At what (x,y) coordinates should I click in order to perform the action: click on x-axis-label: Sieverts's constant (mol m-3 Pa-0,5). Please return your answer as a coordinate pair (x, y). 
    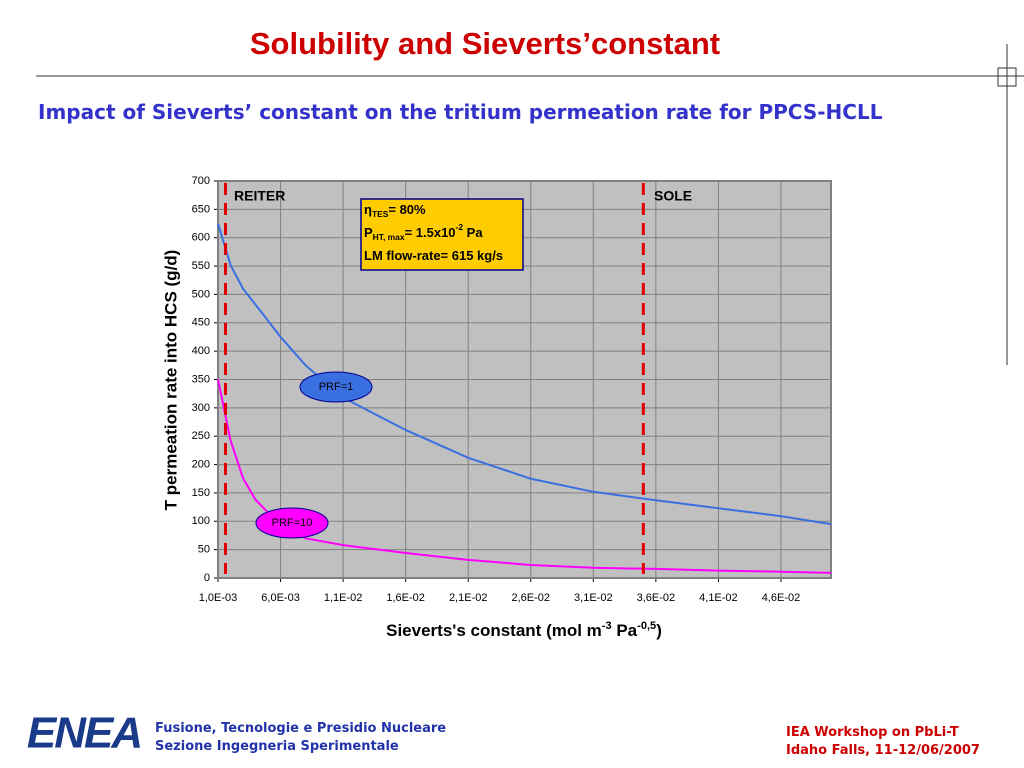
    Looking at the image, I should click on (524, 630).